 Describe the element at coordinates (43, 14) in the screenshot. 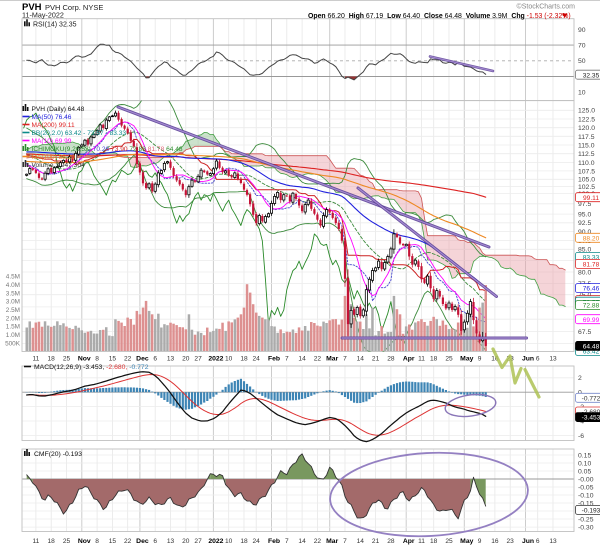

I see `svg-text: 11-May-2022` at that location.